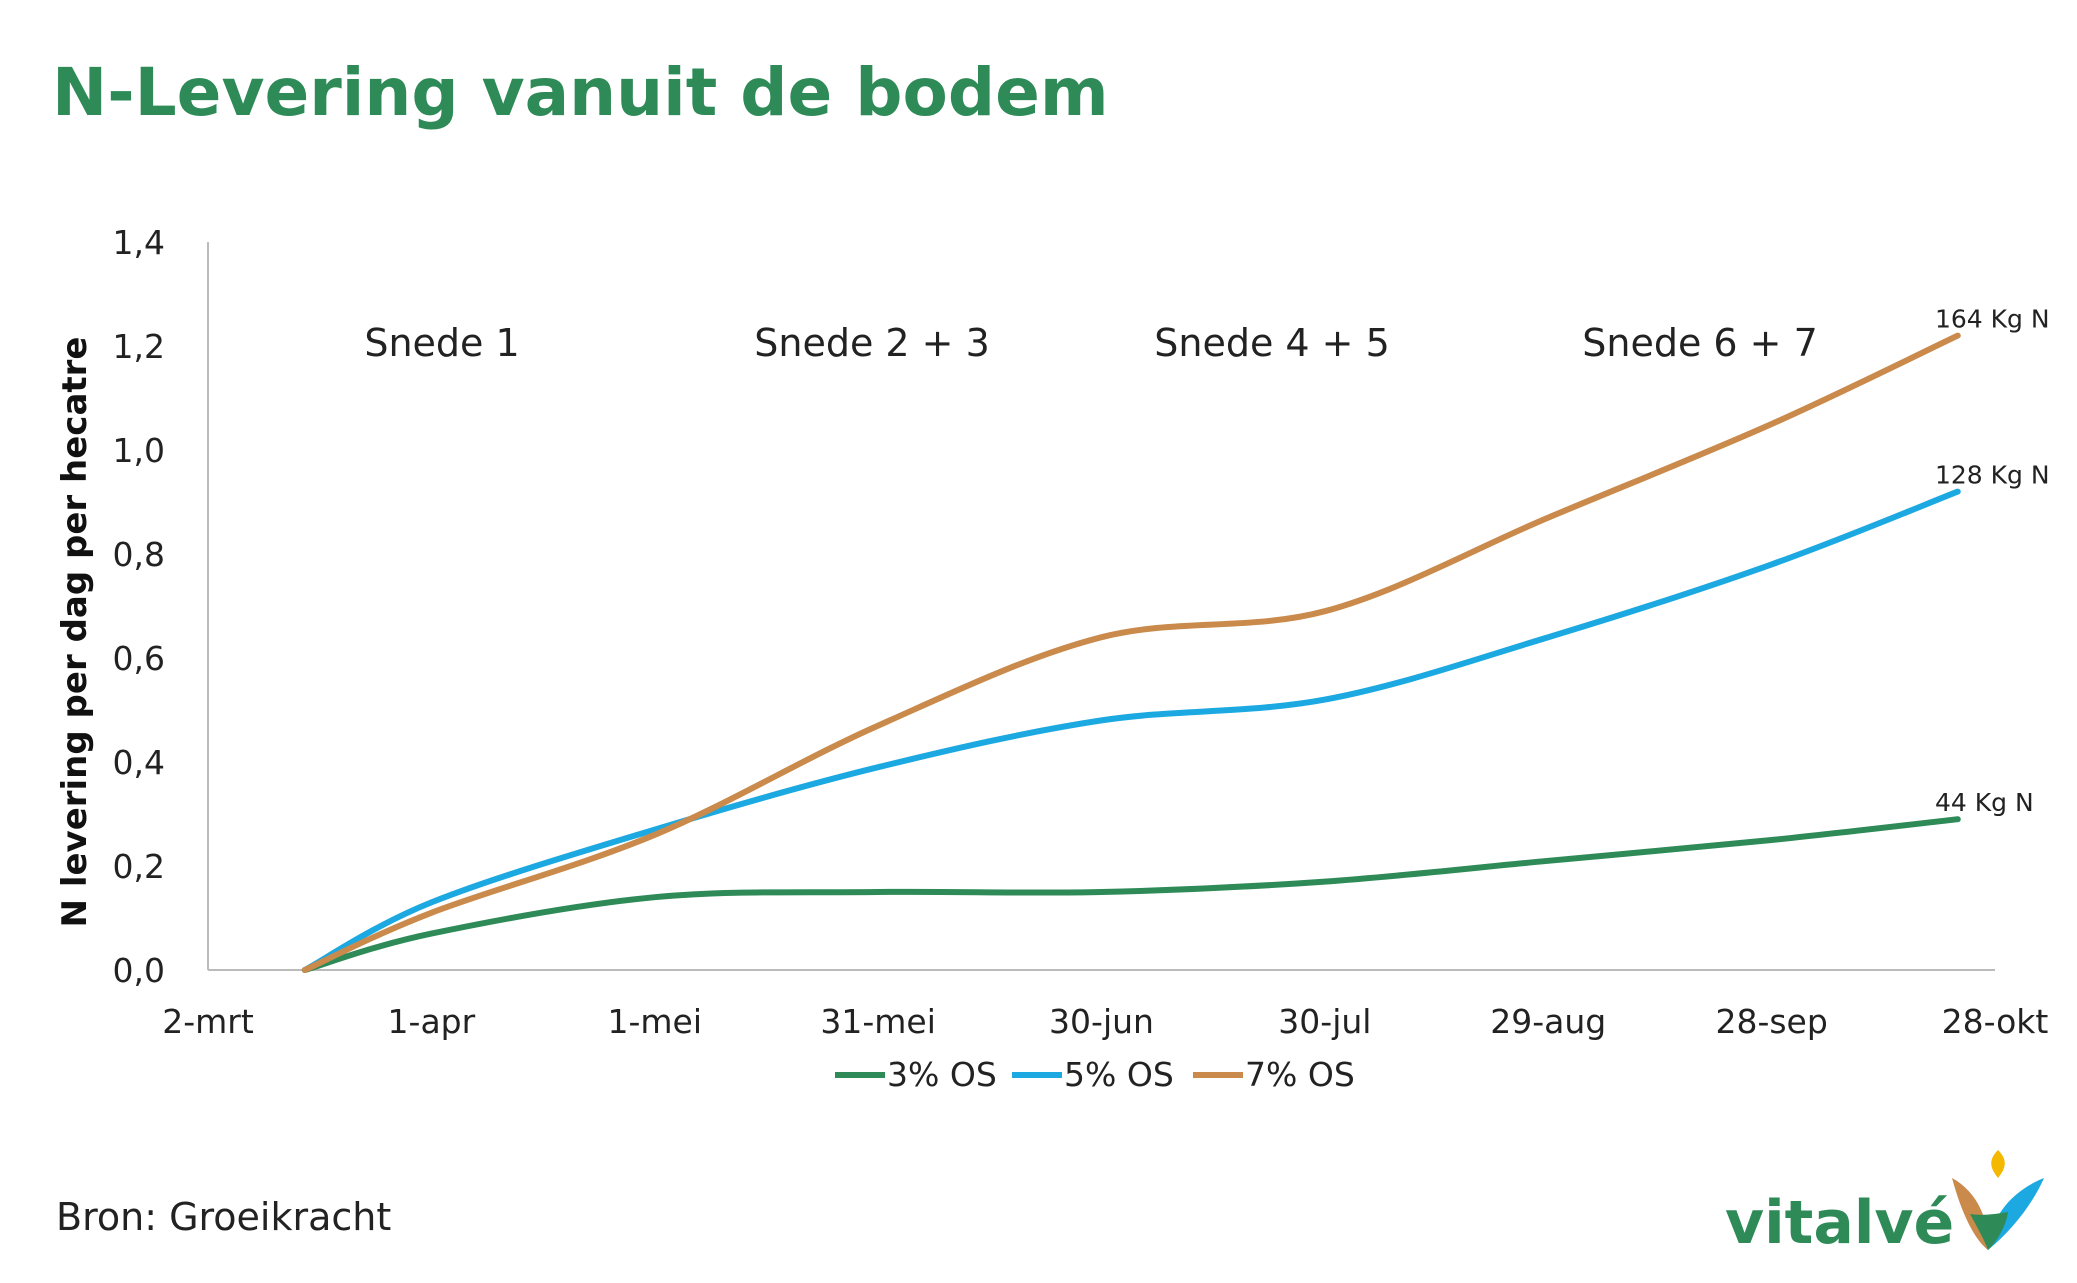  What do you see at coordinates (139, 866) in the screenshot?
I see `y-tick-label: 0,2` at bounding box center [139, 866].